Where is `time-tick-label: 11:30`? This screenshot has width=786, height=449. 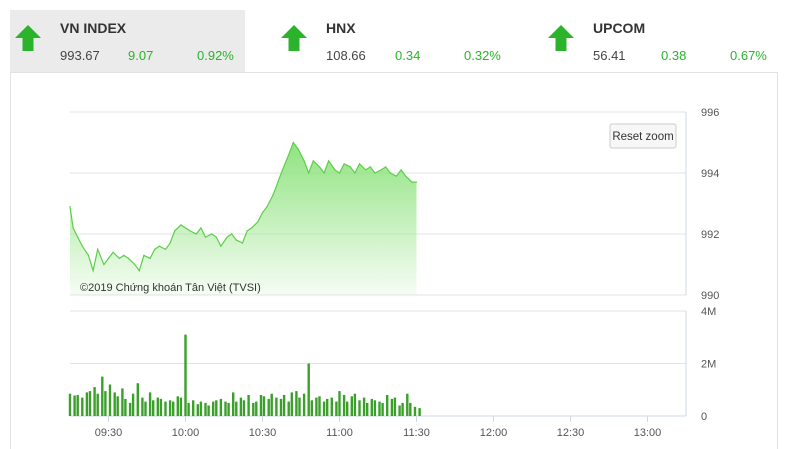 time-tick-label: 11:30 is located at coordinates (416, 433).